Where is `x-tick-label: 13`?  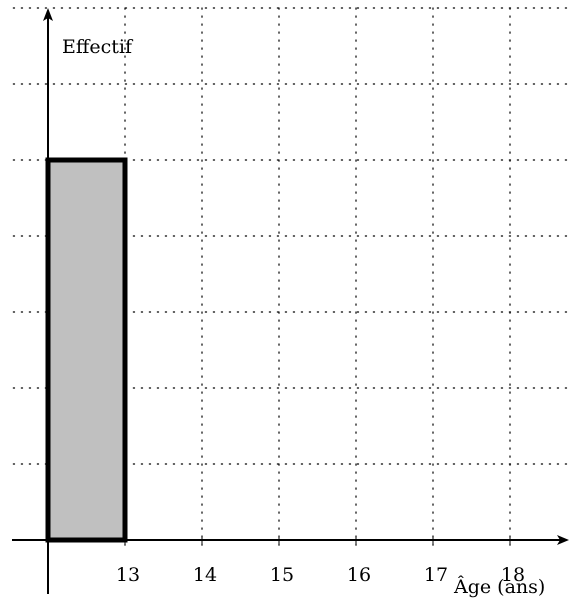
x-tick-label: 13 is located at coordinates (128, 575).